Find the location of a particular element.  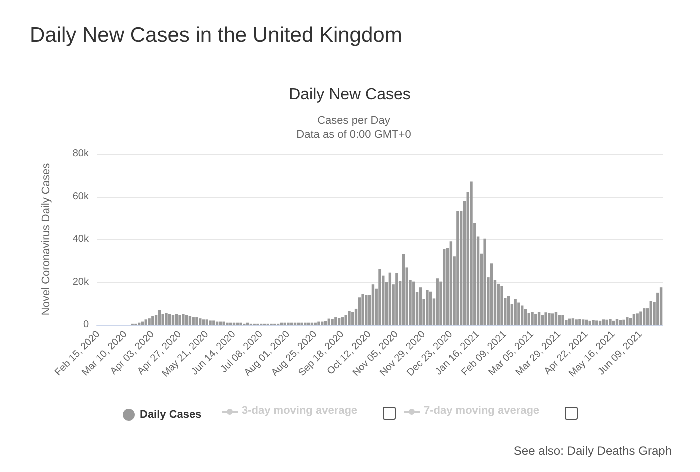

chart-subtitle: Daily New Cases is located at coordinates (350, 95).